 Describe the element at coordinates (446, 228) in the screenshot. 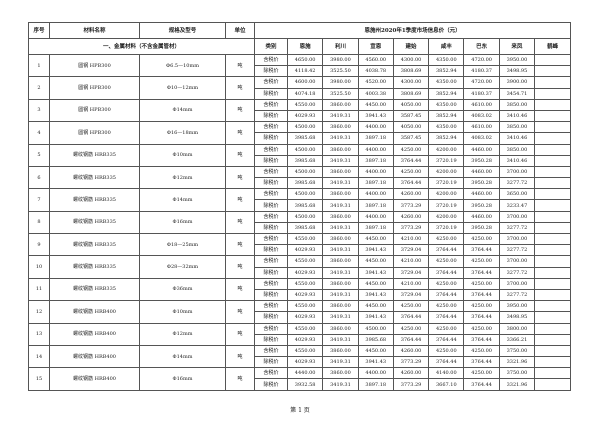

I see `price-cell: 3720.19` at that location.